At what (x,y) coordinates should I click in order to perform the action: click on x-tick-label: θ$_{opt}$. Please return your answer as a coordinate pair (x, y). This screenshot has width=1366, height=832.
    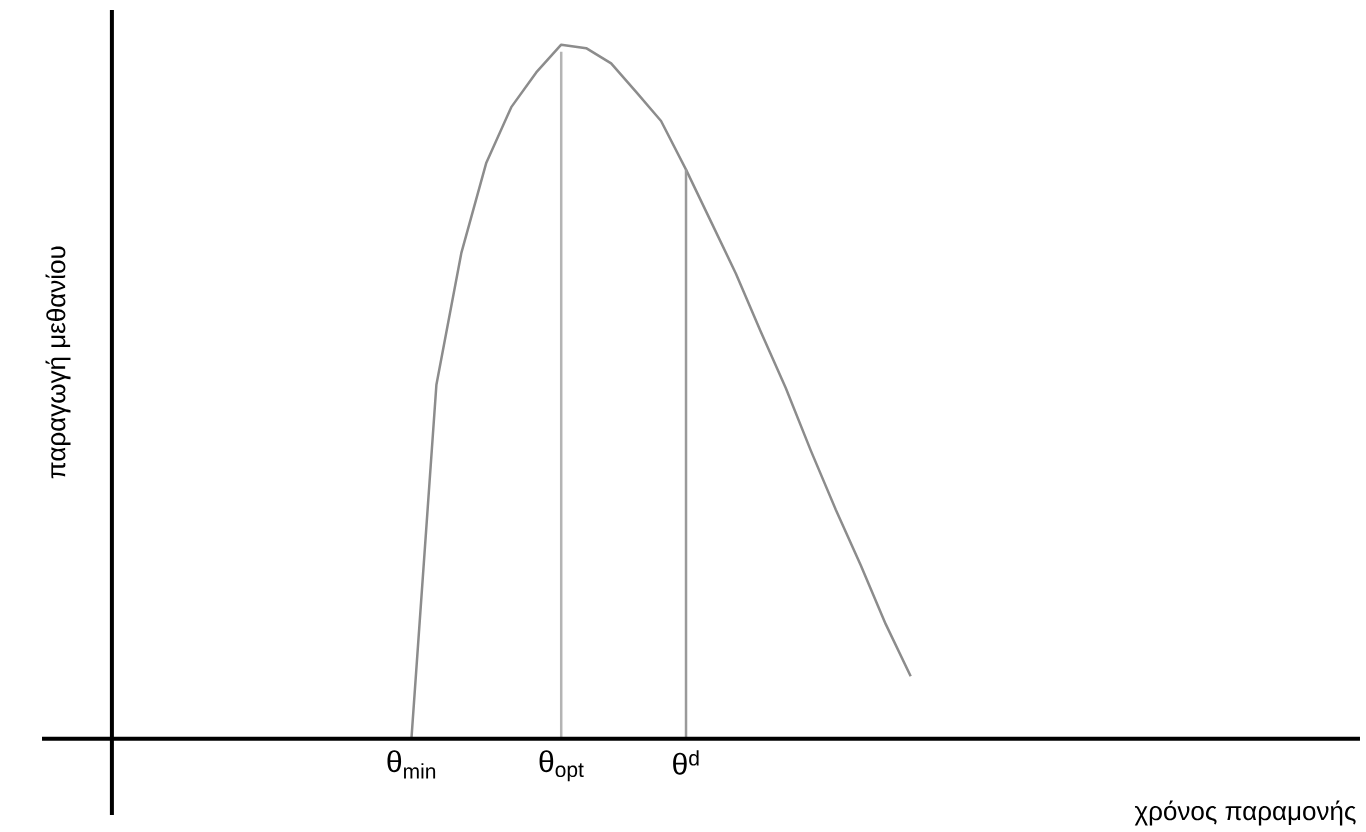
    Looking at the image, I should click on (561, 766).